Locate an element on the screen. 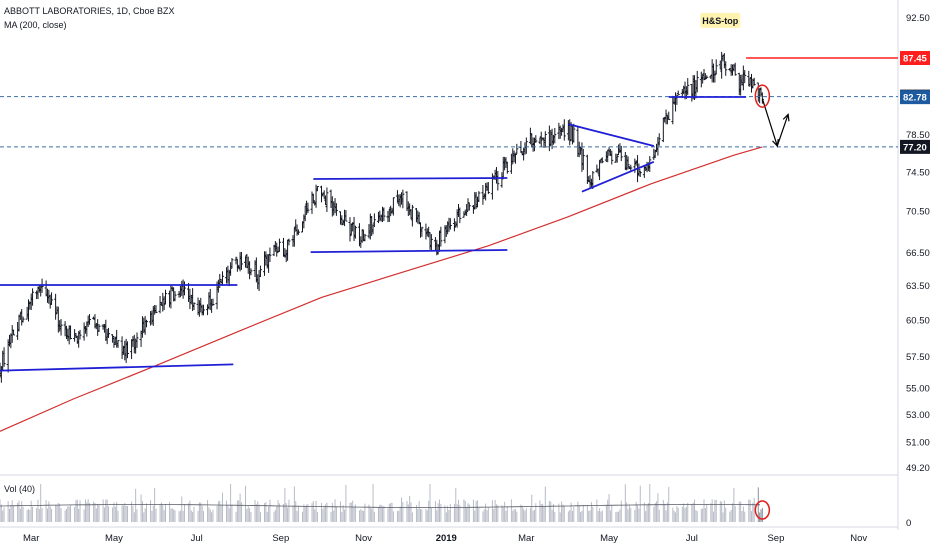  x-tick-label: May is located at coordinates (114, 538).